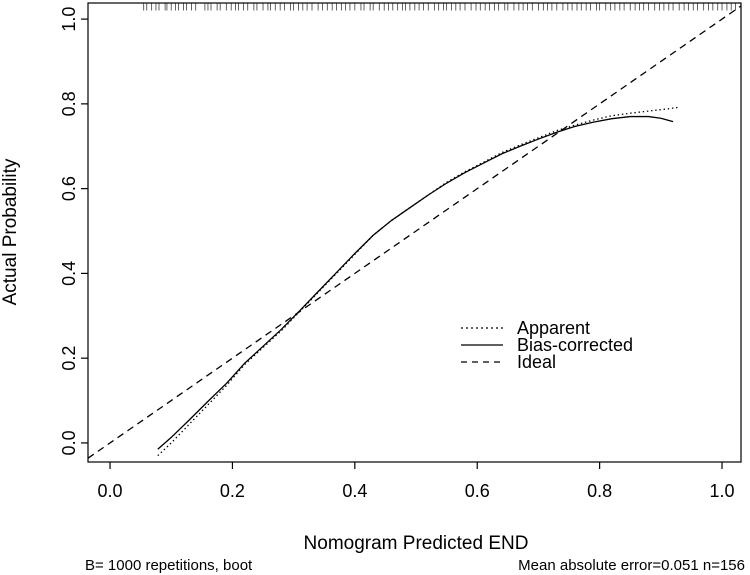 The image size is (750, 575). I want to click on x-axis-tick-label: 0.8, so click(599, 491).